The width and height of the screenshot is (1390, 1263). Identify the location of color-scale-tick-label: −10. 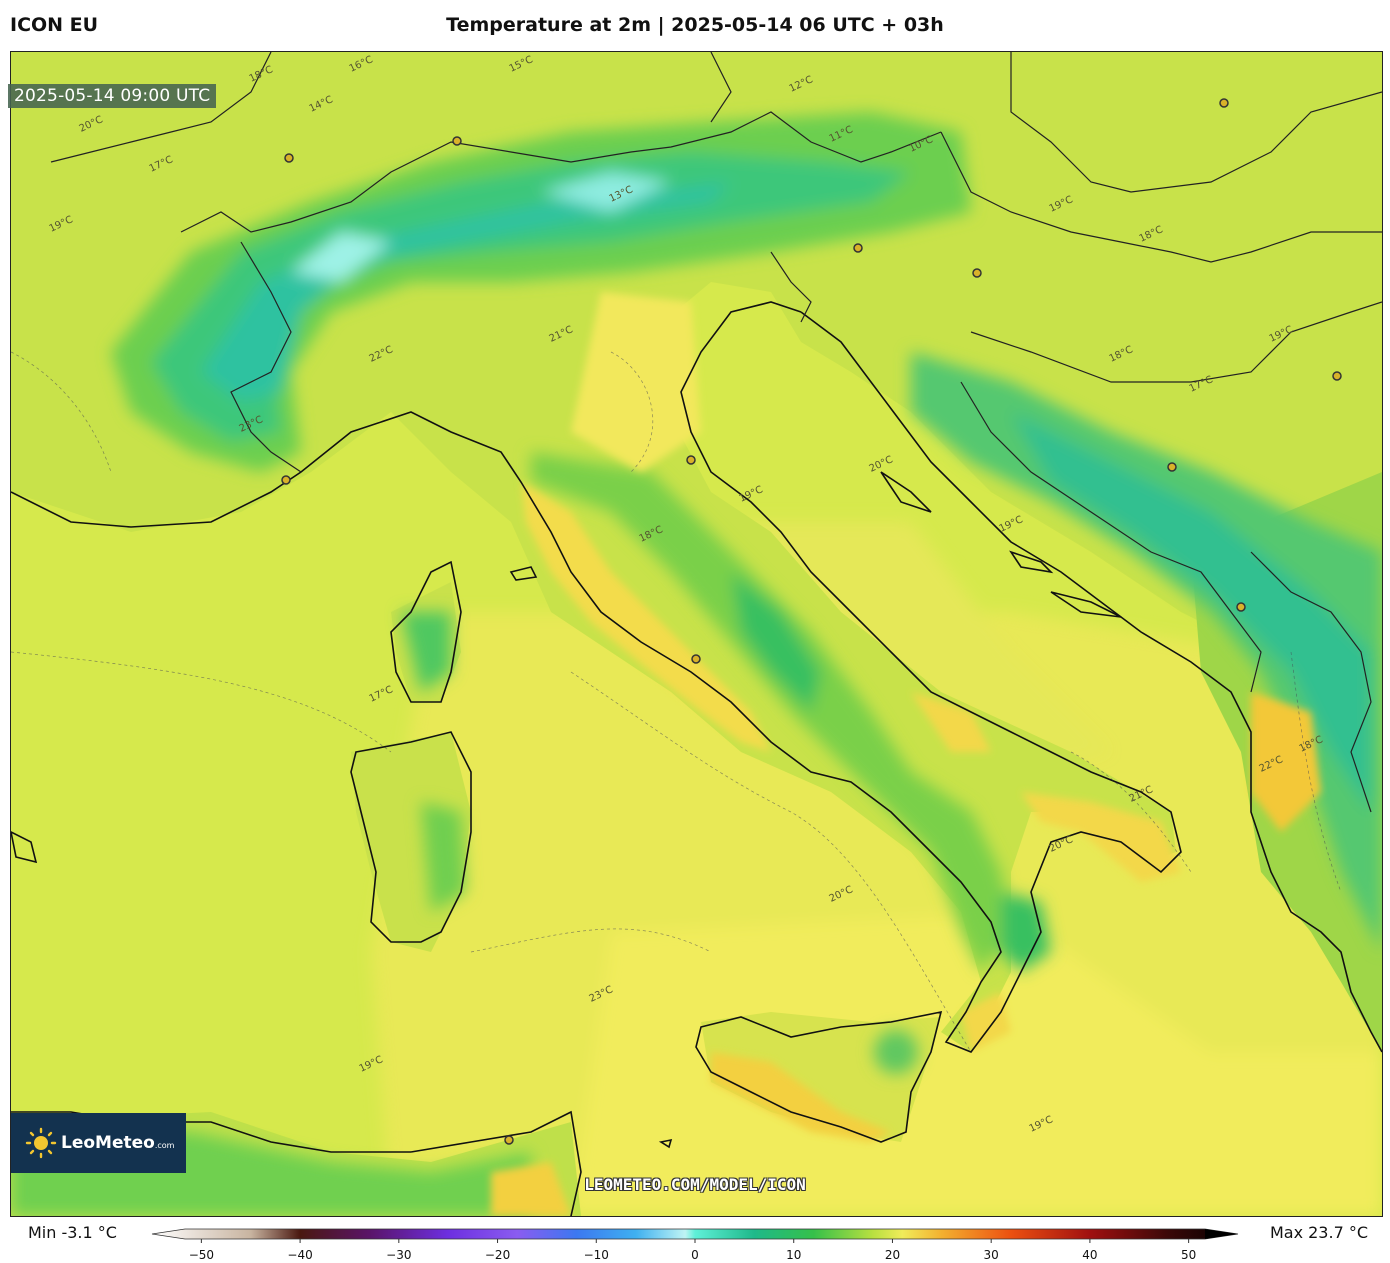
(596, 1255).